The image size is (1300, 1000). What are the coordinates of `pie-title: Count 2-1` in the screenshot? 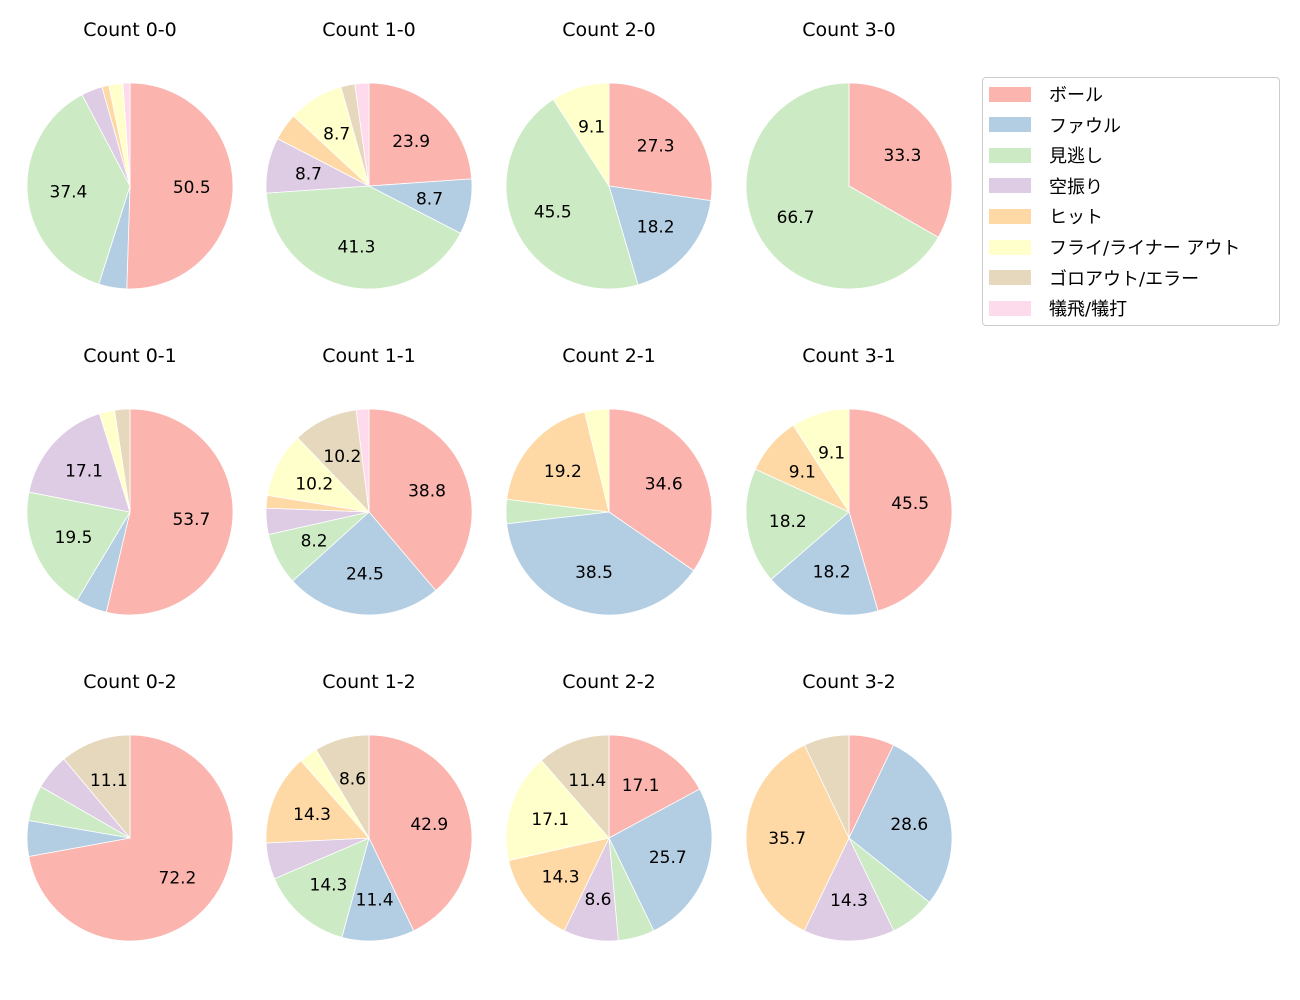 It's located at (609, 356).